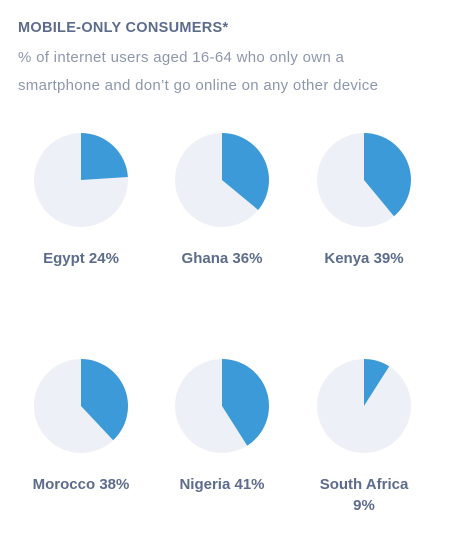  I want to click on pie-label: Morocco 38%, so click(81, 484).